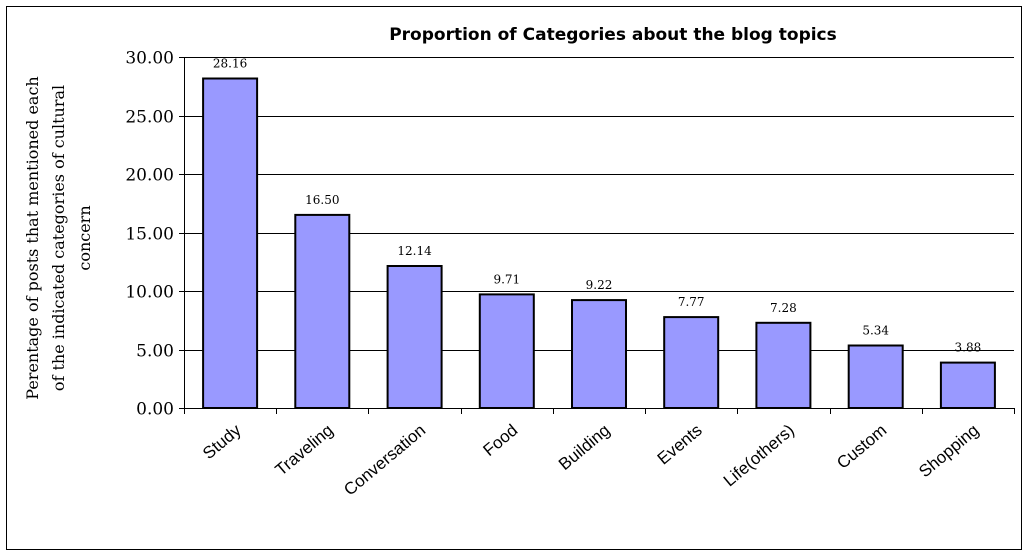  I want to click on y-axis-label-line-3: concern, so click(84, 237).